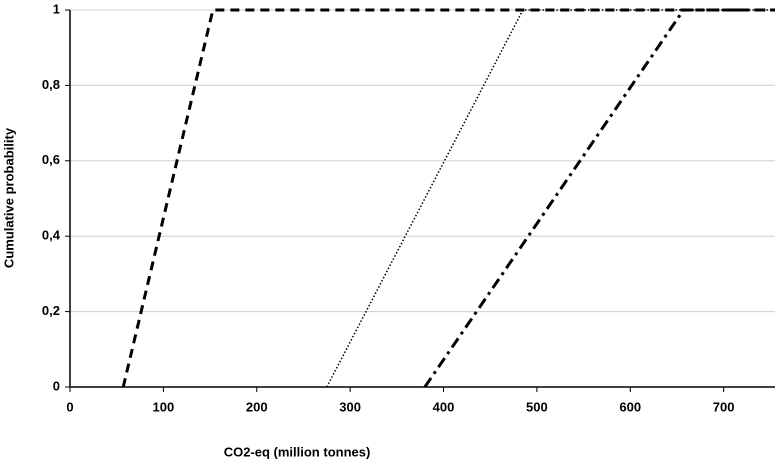 The width and height of the screenshot is (780, 469). What do you see at coordinates (297, 451) in the screenshot?
I see `x-axis-title: CO2-eq (million tonnes)` at bounding box center [297, 451].